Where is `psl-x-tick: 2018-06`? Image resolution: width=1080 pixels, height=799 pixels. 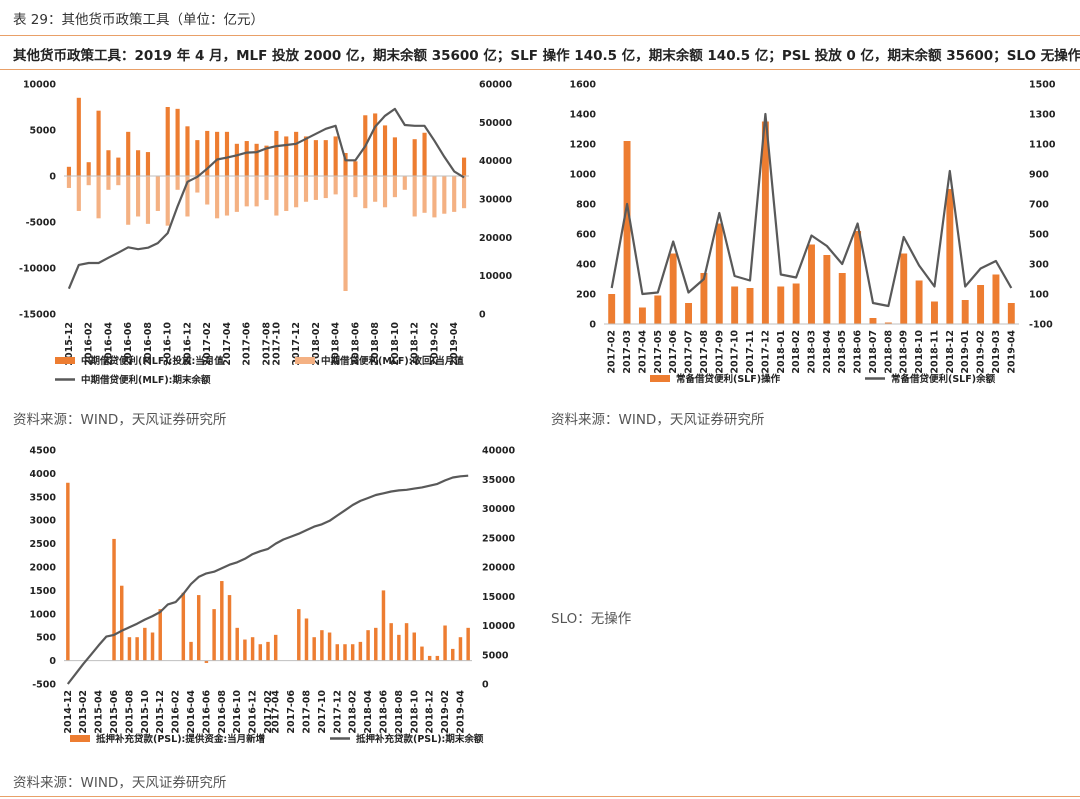 psl-x-tick: 2018-06 is located at coordinates (384, 712).